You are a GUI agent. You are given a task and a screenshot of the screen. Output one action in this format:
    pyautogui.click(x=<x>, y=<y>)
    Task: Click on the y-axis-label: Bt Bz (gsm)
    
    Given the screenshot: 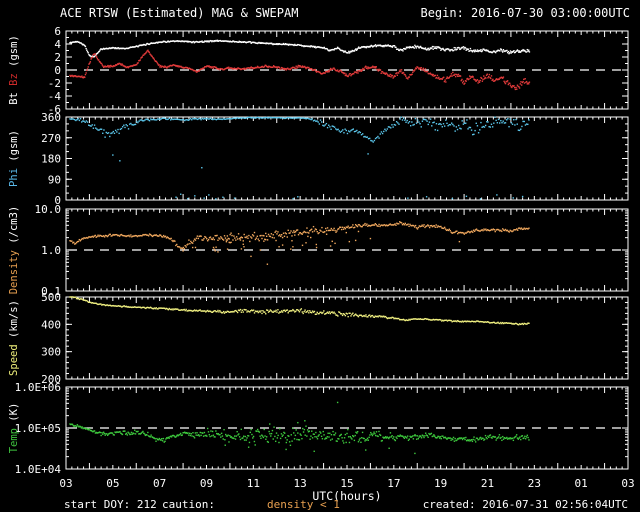 What is the action you would take?
    pyautogui.click(x=14, y=70)
    